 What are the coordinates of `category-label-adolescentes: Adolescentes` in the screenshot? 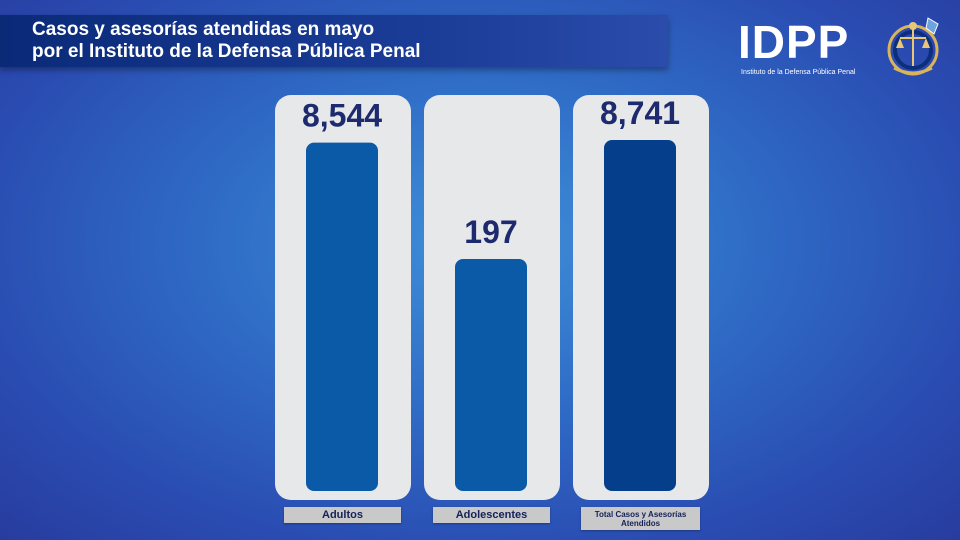 It's located at (491, 515).